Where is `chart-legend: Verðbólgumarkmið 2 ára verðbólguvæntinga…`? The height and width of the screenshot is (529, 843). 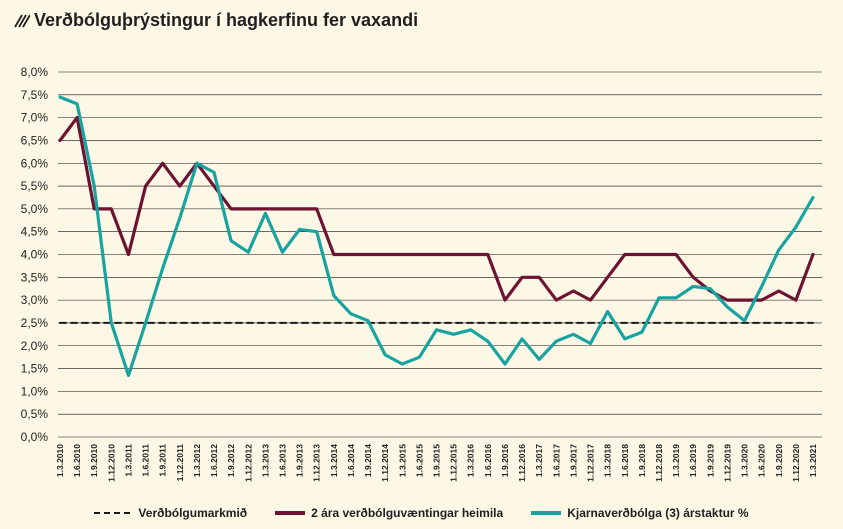
chart-legend: Verðbólgumarkmið 2 ára verðbólguvæntinga… is located at coordinates (421, 513).